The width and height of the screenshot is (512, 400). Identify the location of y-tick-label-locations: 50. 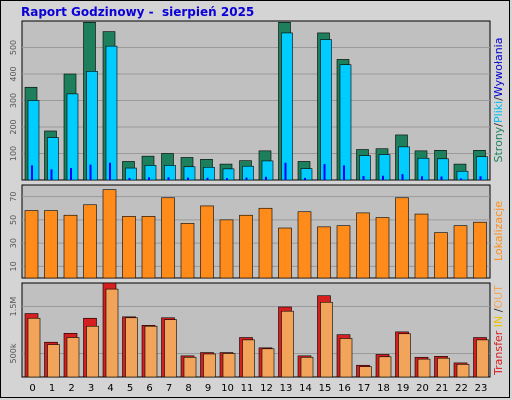
(13, 220).